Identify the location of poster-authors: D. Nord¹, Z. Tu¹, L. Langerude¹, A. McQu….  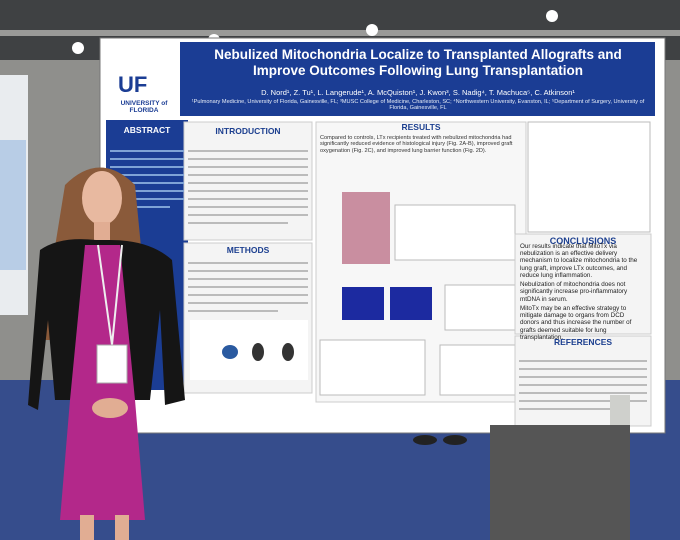
(418, 92).